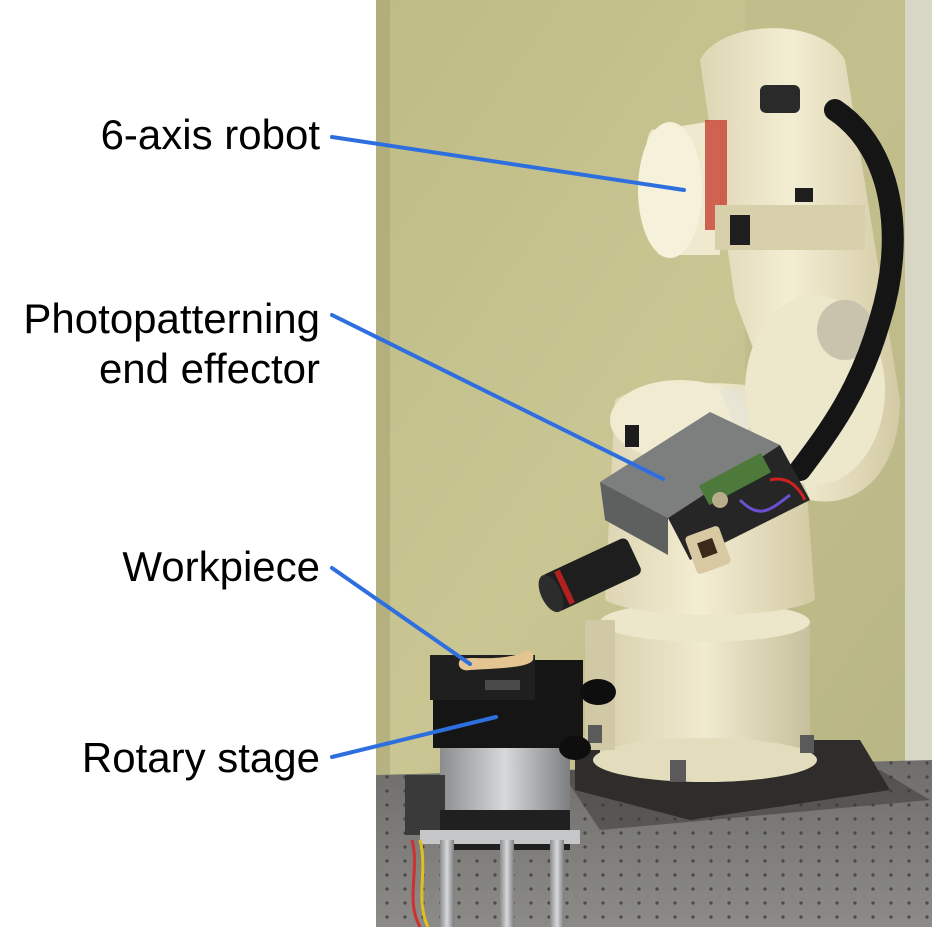 The image size is (932, 927). Describe the element at coordinates (846, 290) in the screenshot. I see `robot-cable` at that location.